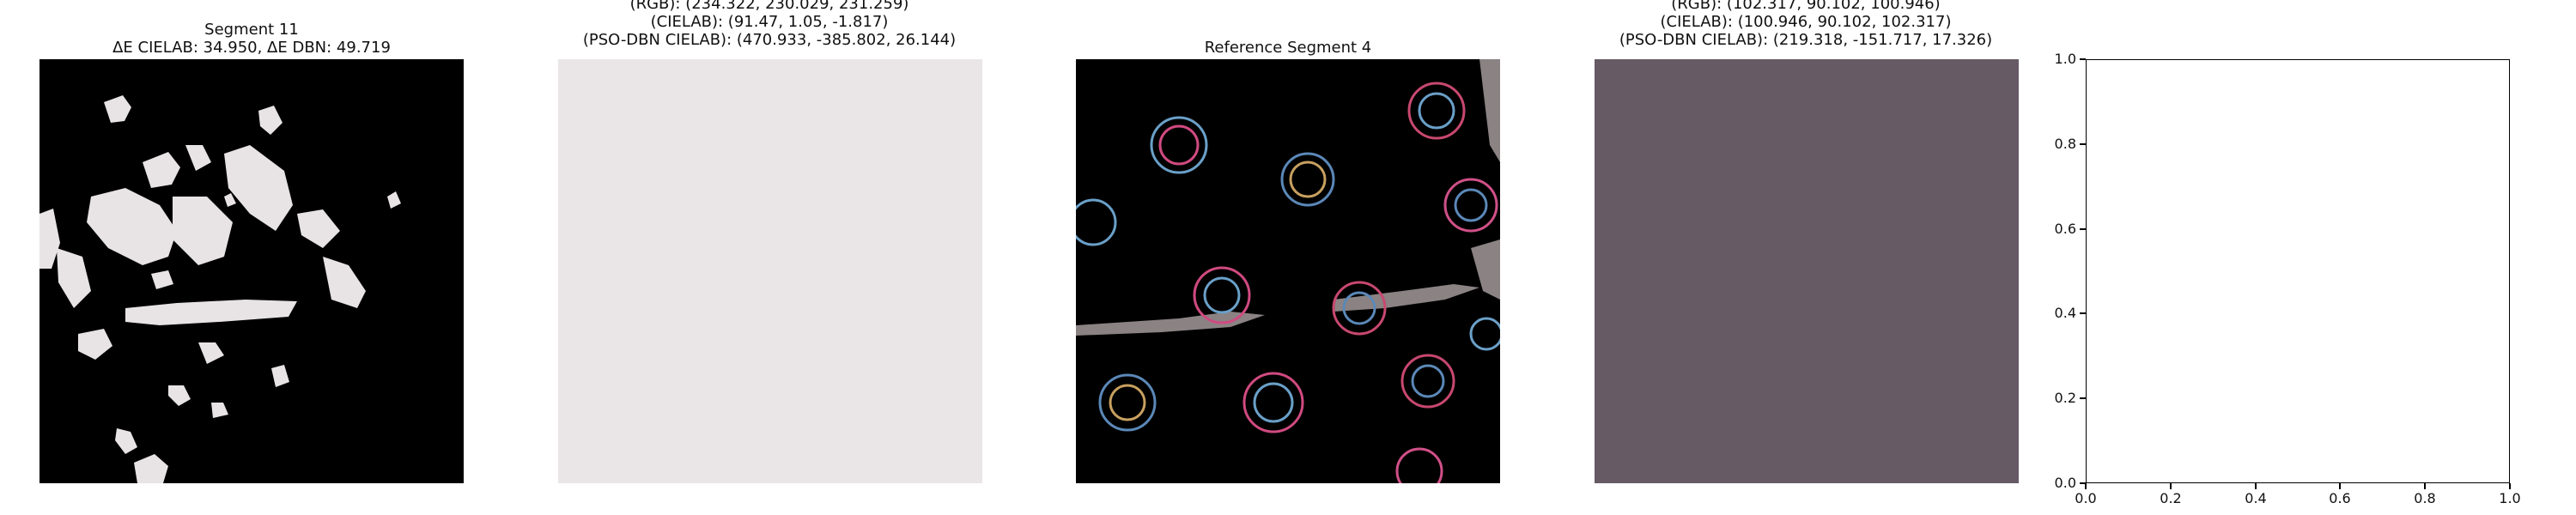  I want to click on x-tick-label: 0.8, so click(2425, 498).